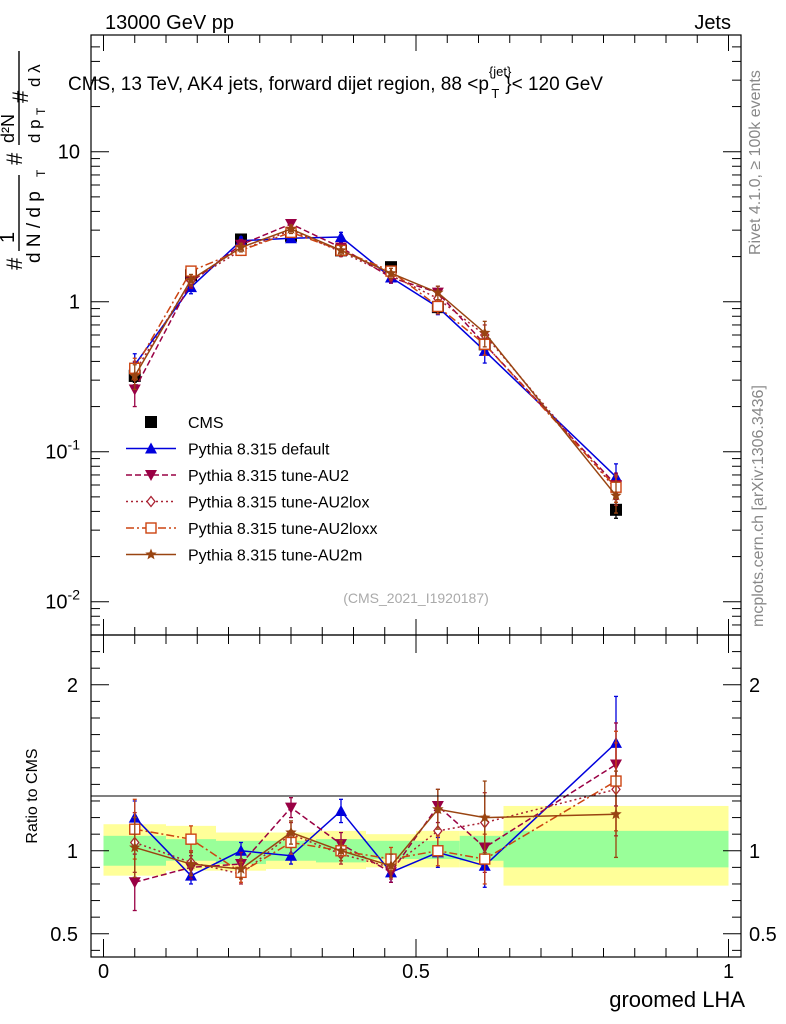 This screenshot has width=786, height=1024. I want to click on legend-label: Pythia 8.315 tune-AU2, so click(268, 476).